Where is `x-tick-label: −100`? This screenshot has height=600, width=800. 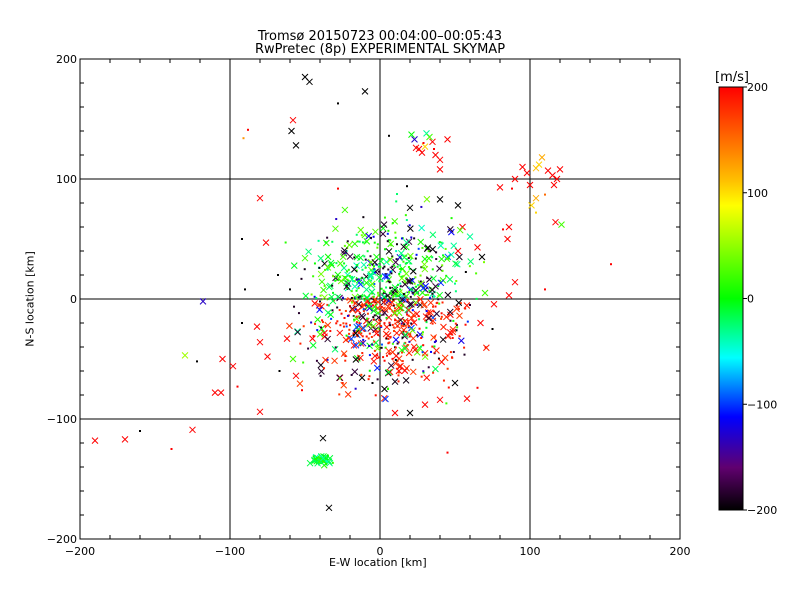
x-tick-label: −100 is located at coordinates (230, 551).